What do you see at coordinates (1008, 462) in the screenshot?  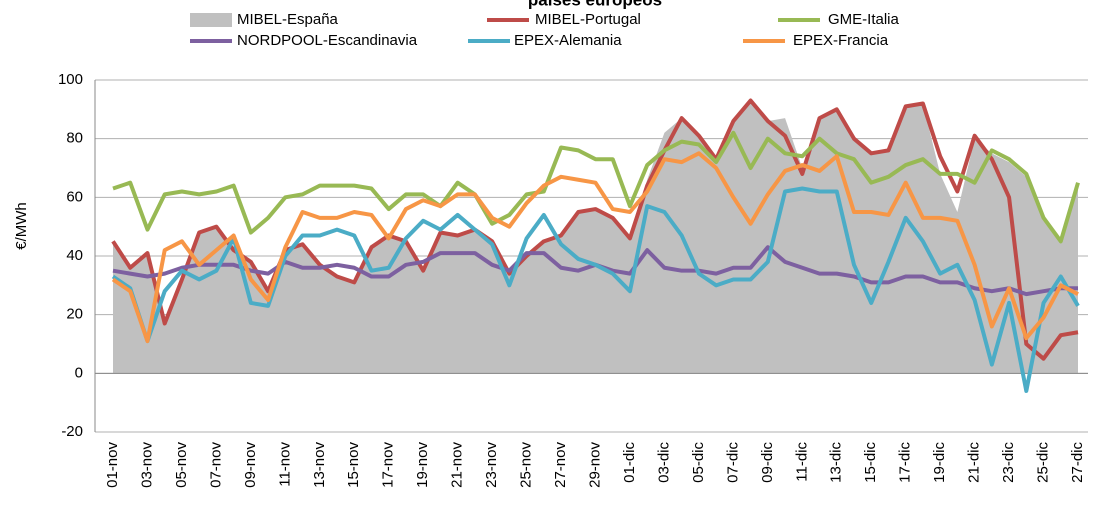 I see `x-tick-label: 23-dic` at bounding box center [1008, 462].